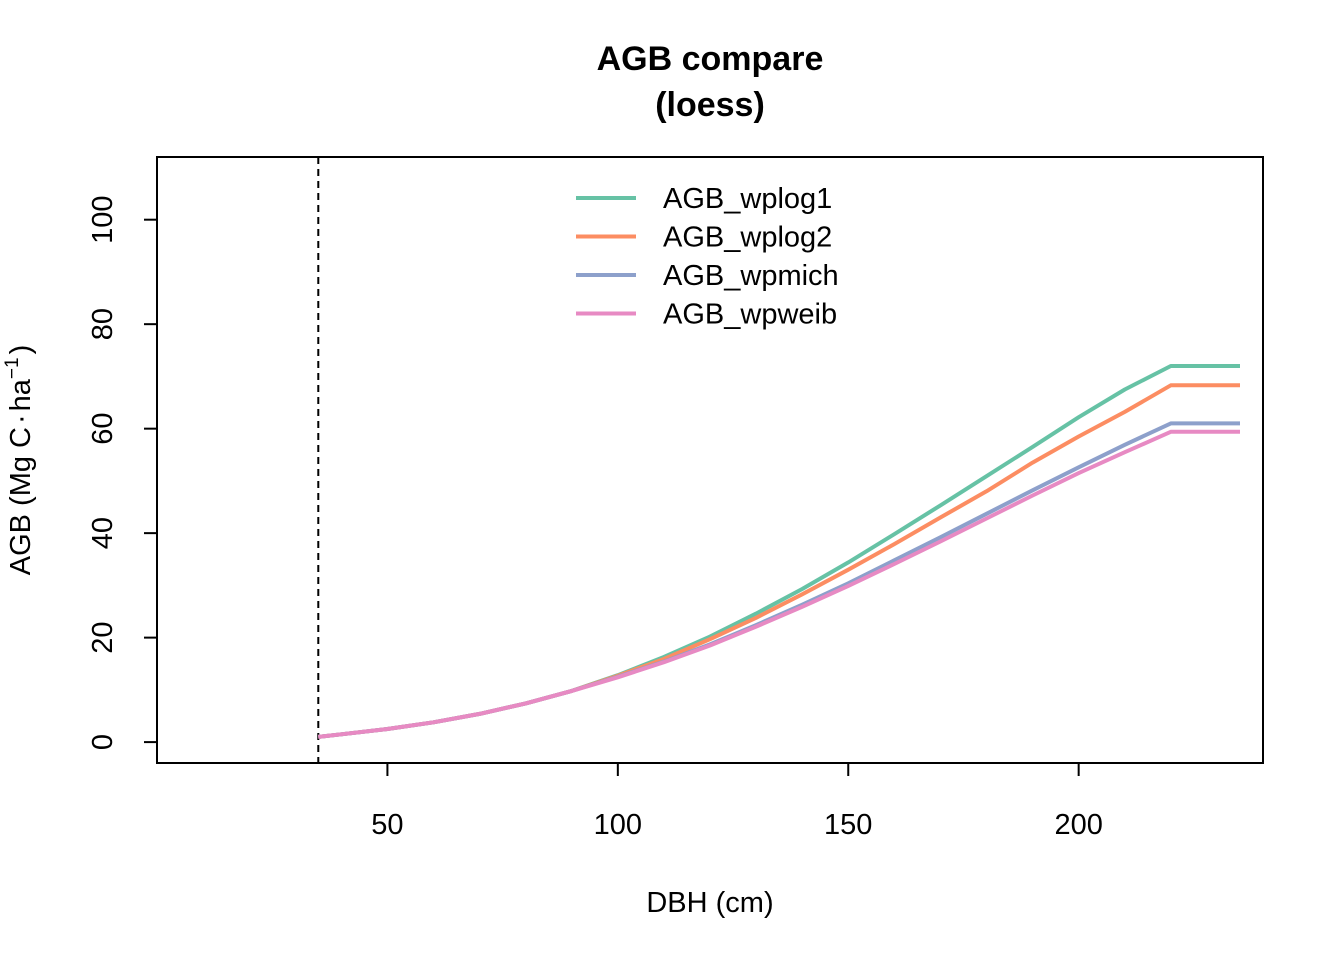 This screenshot has height=960, width=1344. What do you see at coordinates (103, 324) in the screenshot?
I see `y-tick-label: 80` at bounding box center [103, 324].